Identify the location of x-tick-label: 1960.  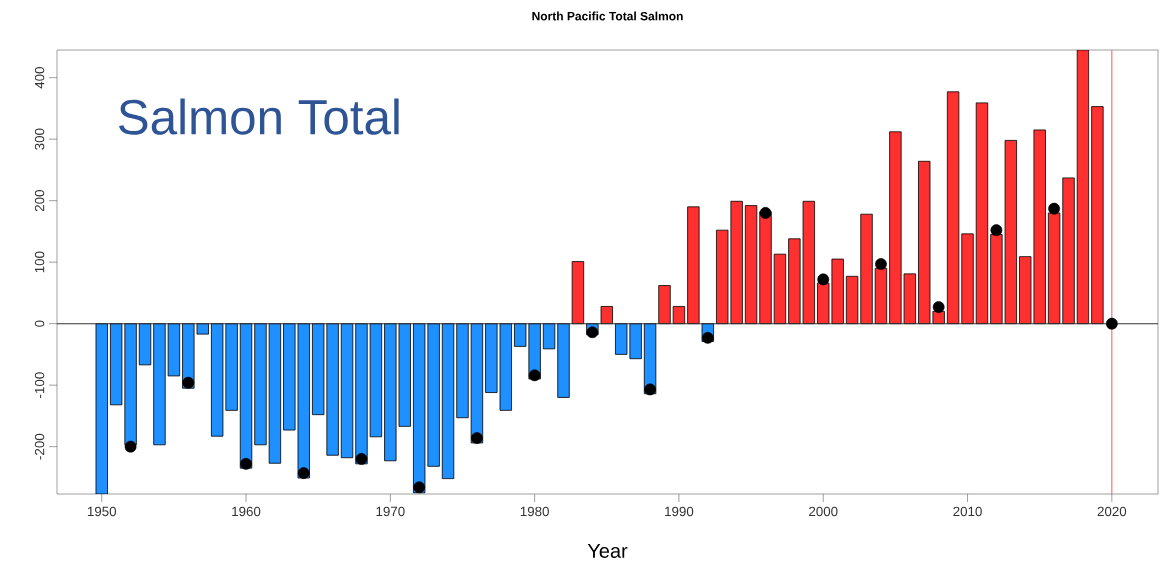
(246, 511).